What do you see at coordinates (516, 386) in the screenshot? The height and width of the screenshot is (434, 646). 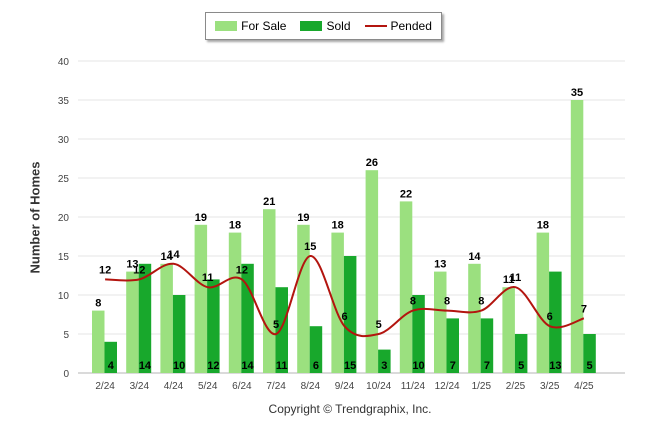 I see `x-tick-label: 2/25` at bounding box center [516, 386].